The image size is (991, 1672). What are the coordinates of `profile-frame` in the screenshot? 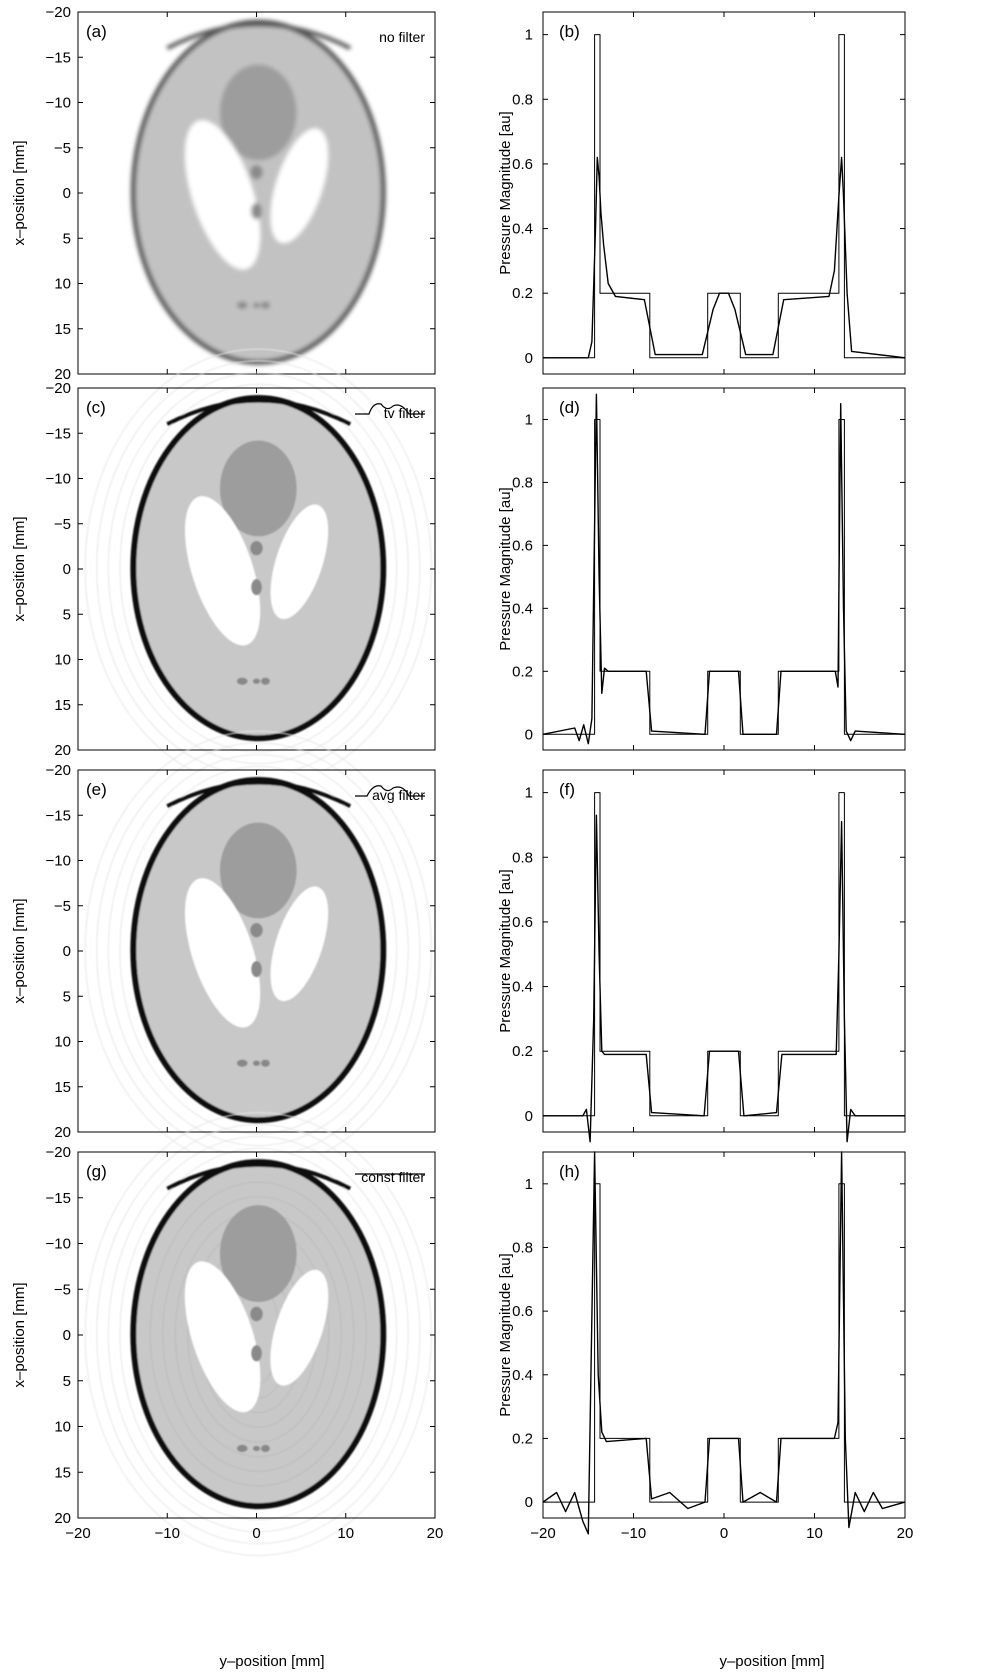 It's located at (724, 951).